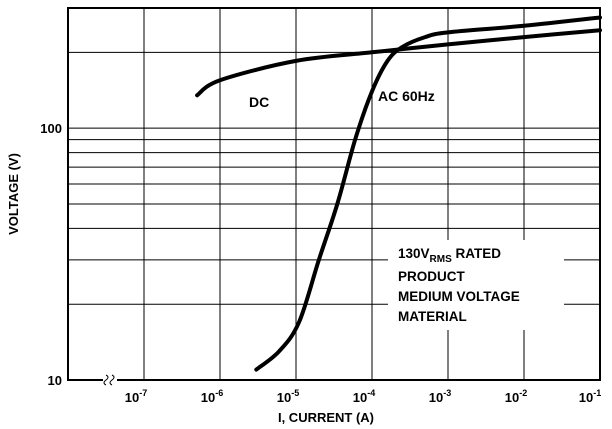 The width and height of the screenshot is (612, 429). I want to click on x-tick-label: 10⁻⁴, so click(364, 396).